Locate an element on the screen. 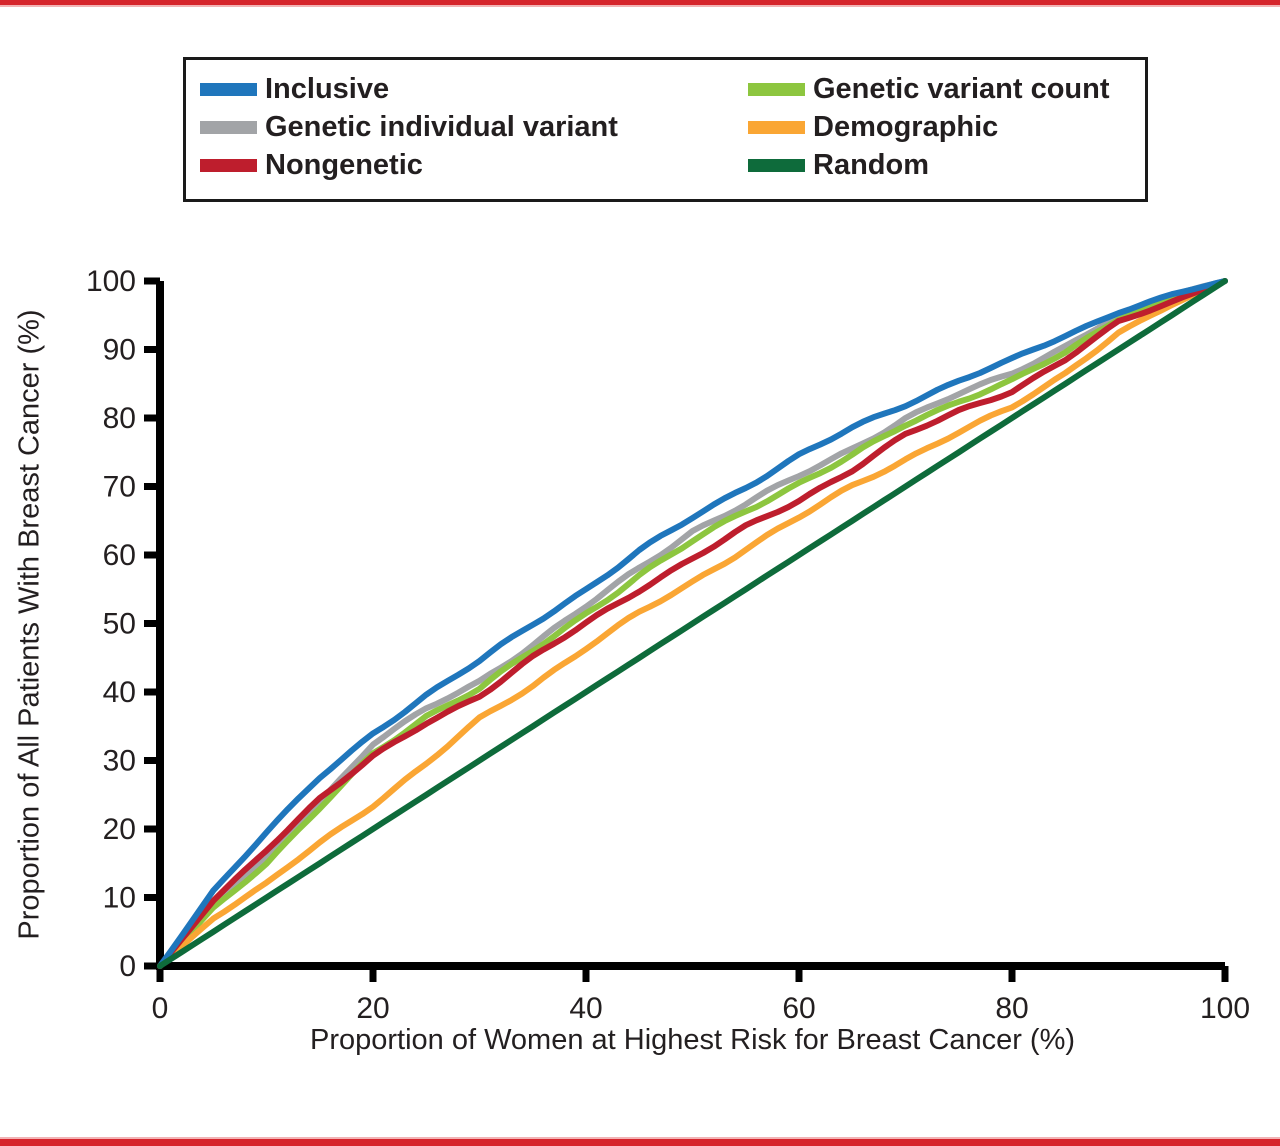 The height and width of the screenshot is (1146, 1280). y-tick-label: 40 is located at coordinates (119, 692).